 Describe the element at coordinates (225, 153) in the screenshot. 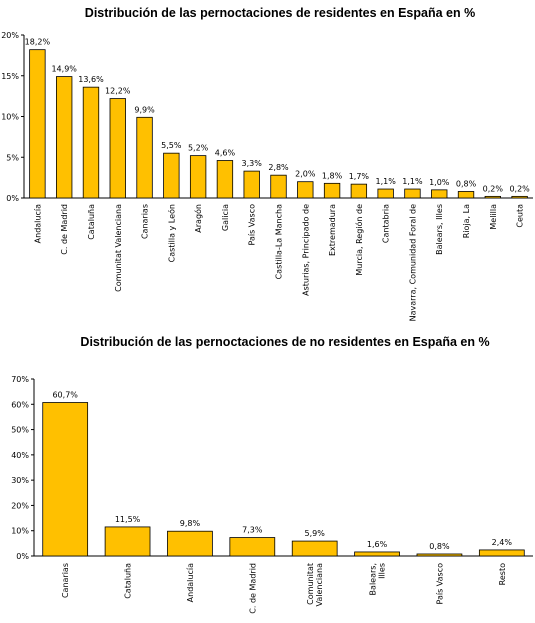

I see `data-label: 4,6%` at that location.